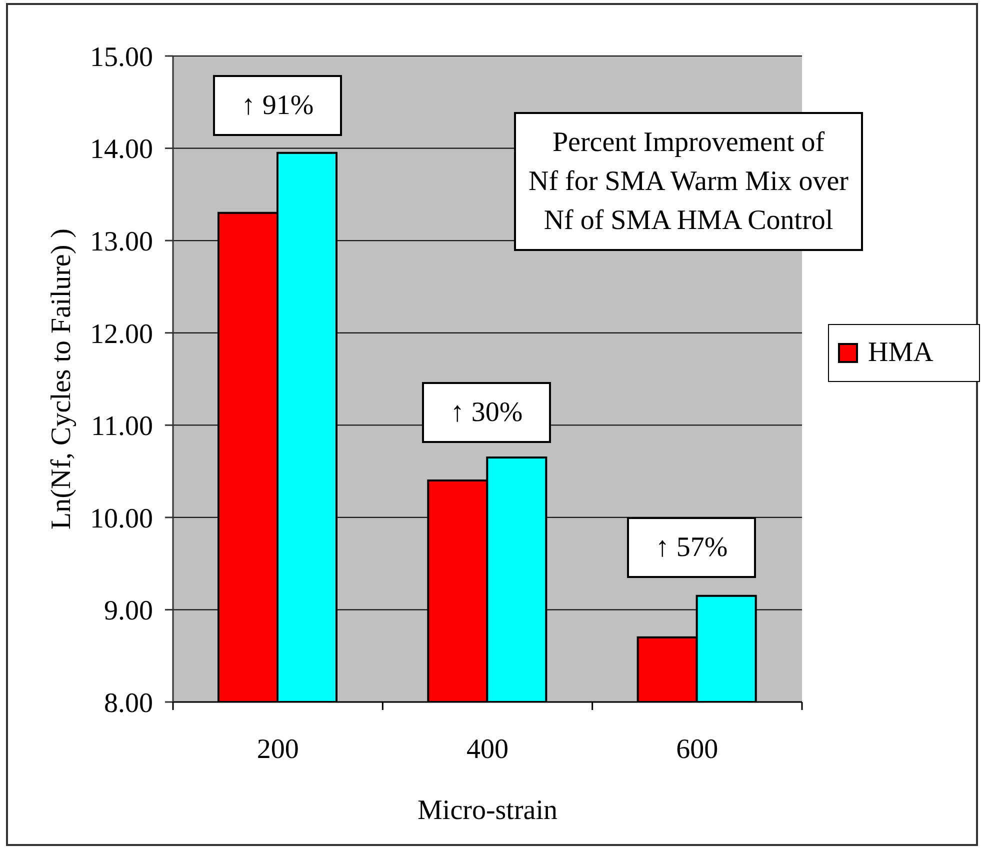  I want to click on annotation: Percent Improvement of Nf for SMA Warm Mix over Nf of SMA HMA Control, so click(688, 181).